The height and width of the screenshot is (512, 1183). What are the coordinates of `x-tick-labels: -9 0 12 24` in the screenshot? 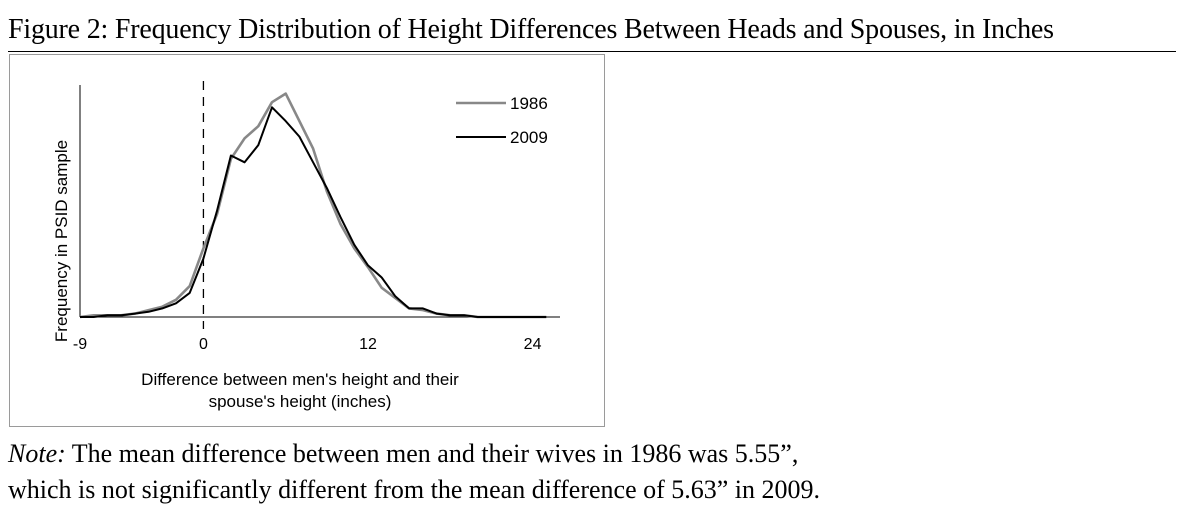 It's located at (307, 344).